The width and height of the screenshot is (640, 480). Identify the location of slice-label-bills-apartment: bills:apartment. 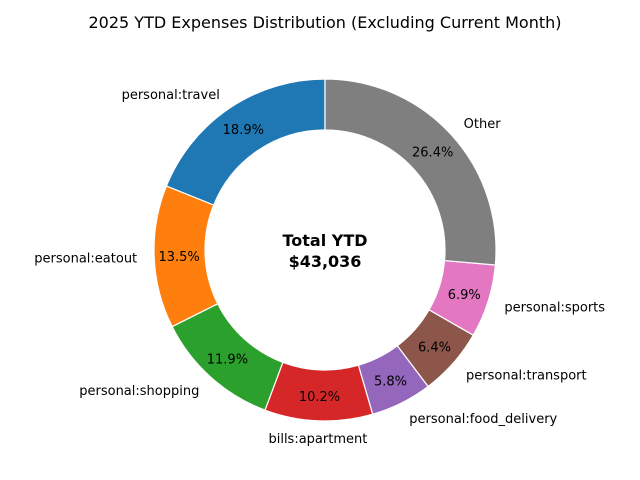
(317, 439).